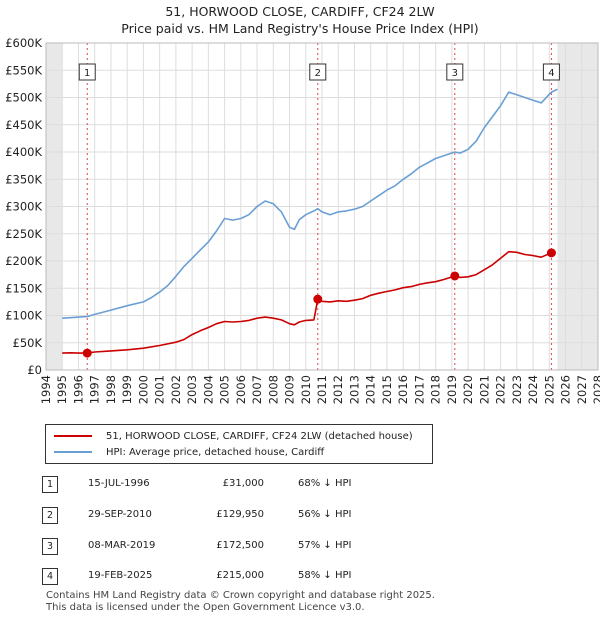  What do you see at coordinates (160, 389) in the screenshot?
I see `x-tick-label: 2001` at bounding box center [160, 389].